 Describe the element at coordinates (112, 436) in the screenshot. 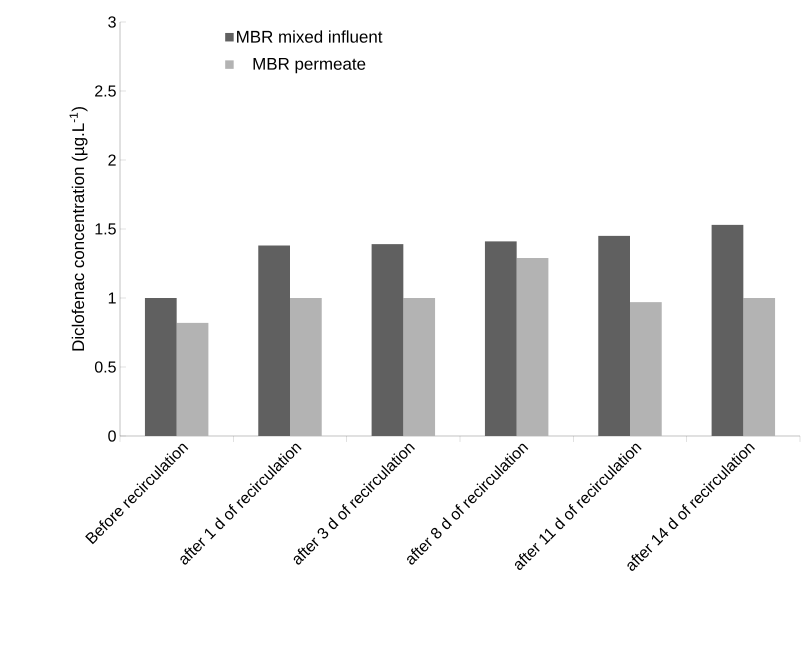

I see `y-tick-label: 0` at that location.